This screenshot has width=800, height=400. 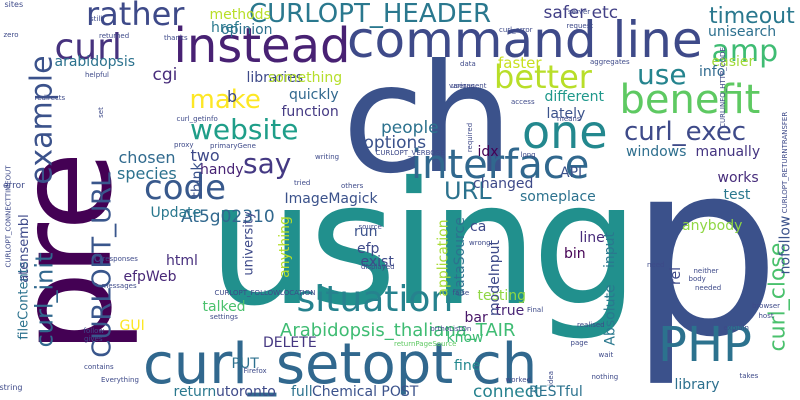 What do you see at coordinates (690, 100) in the screenshot?
I see `cloud-word: benefit` at bounding box center [690, 100].